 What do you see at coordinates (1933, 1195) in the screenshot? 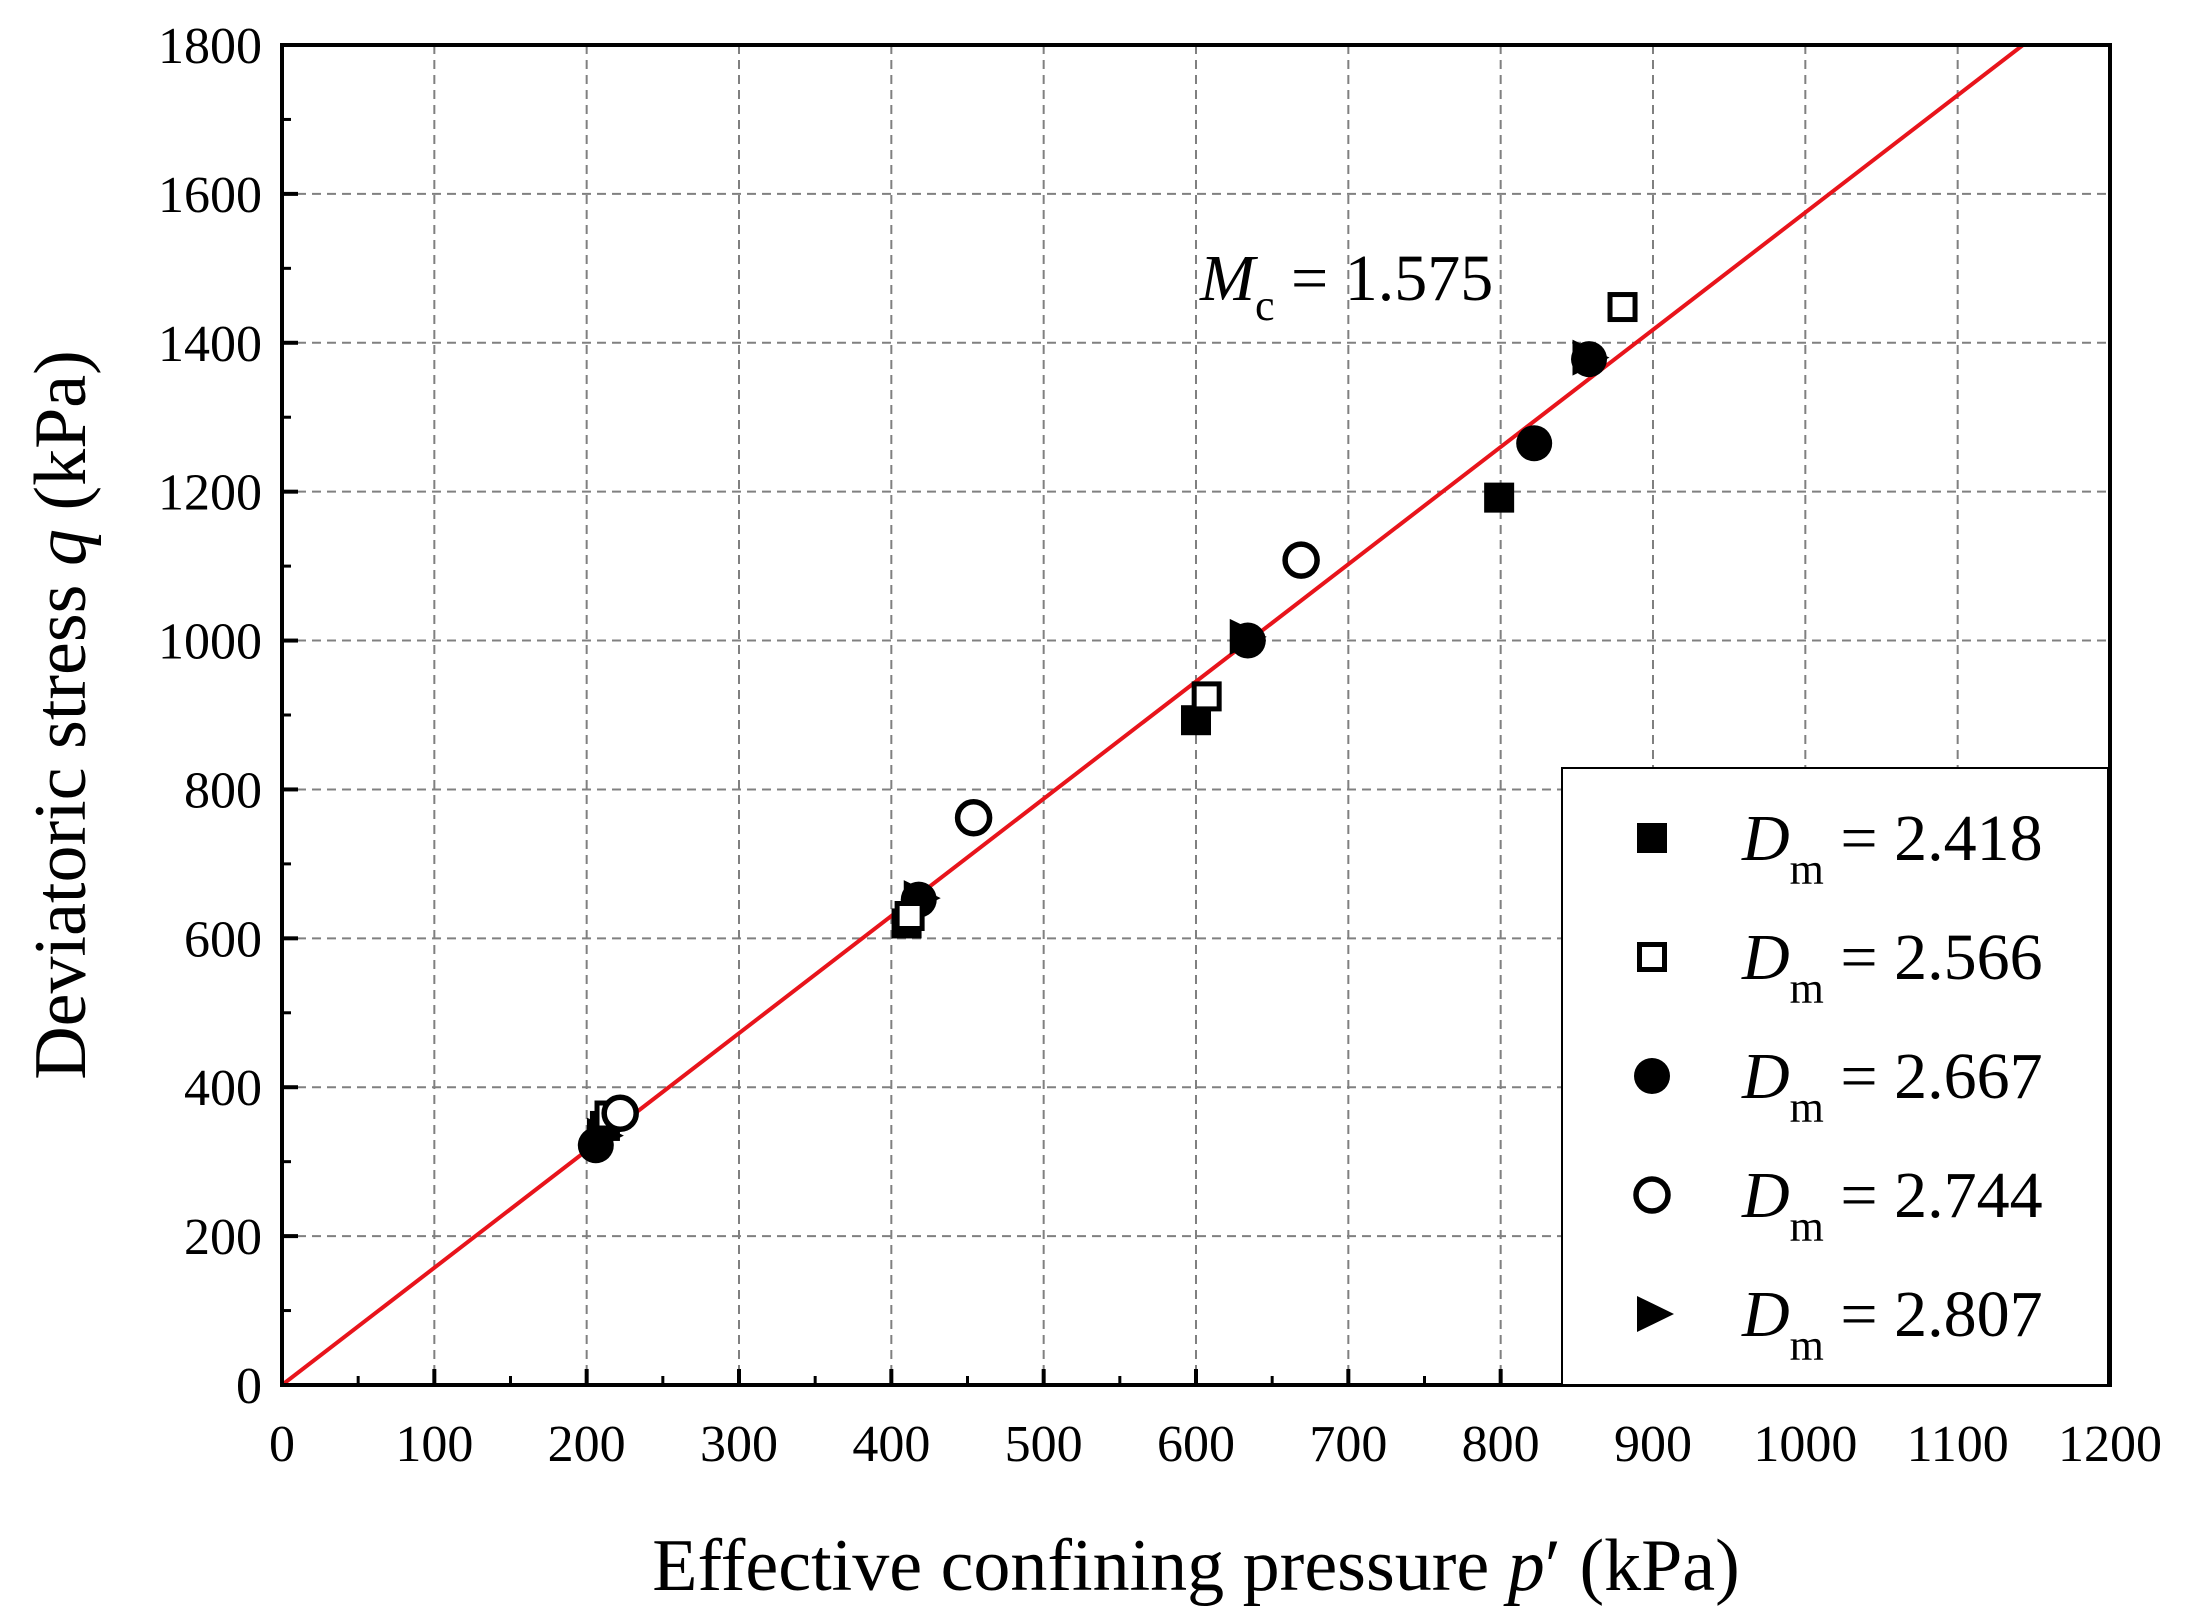
I see `legend-value: = 2.744` at bounding box center [1933, 1195].